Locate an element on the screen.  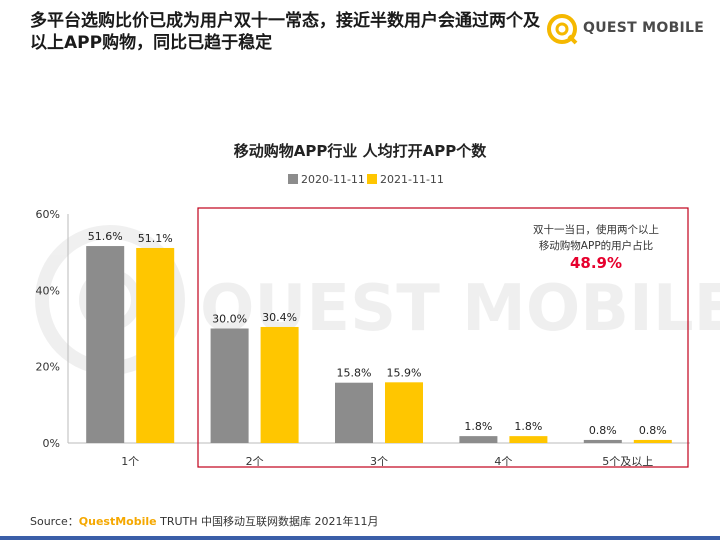
x-tick-label: 2个 is located at coordinates (255, 461).